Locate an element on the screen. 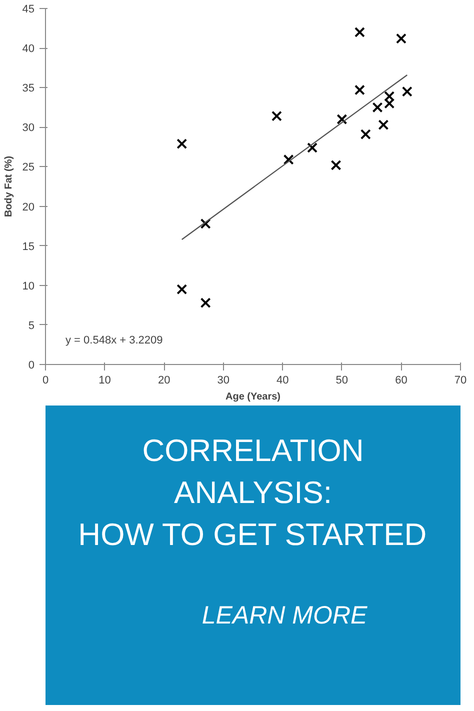  x-tick-label: 50 is located at coordinates (342, 380).